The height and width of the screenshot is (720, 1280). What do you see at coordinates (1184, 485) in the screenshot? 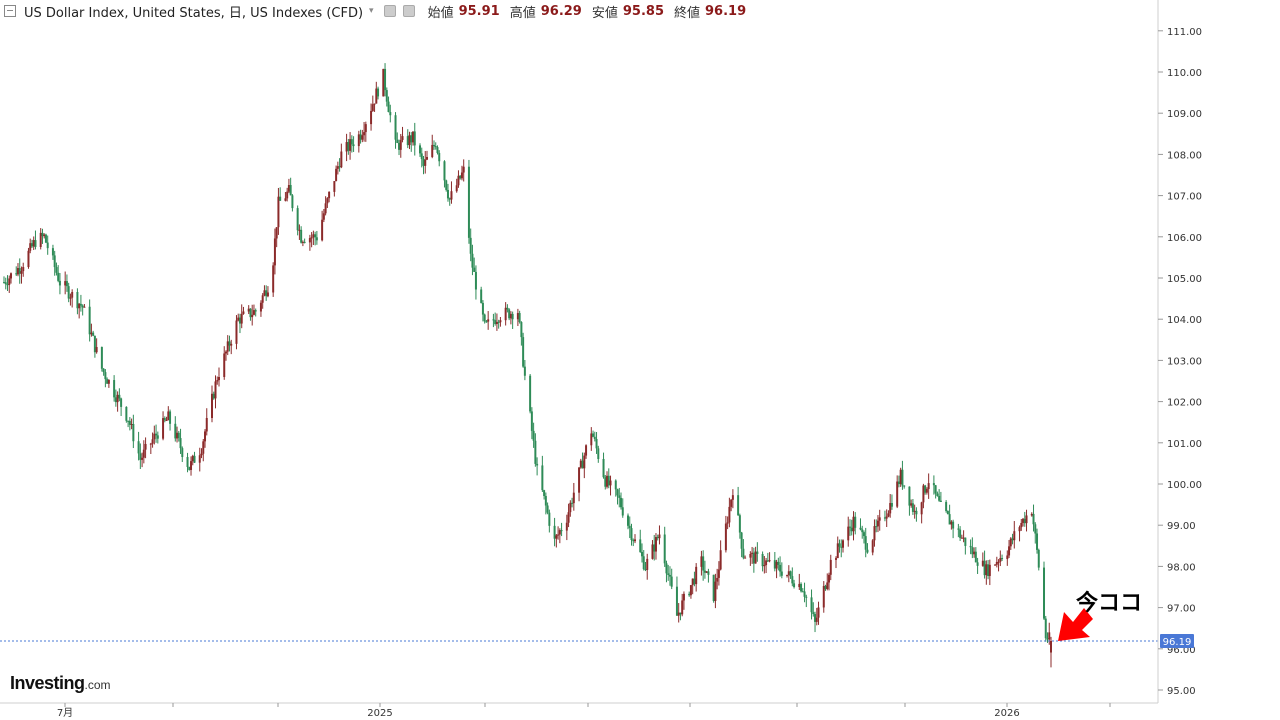
I see `y-tick-label: 100.00` at bounding box center [1184, 485].